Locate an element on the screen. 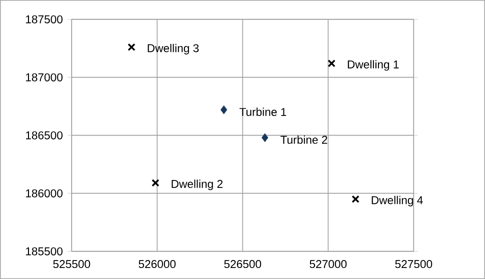  y-tick-label: 185500 is located at coordinates (44, 251).